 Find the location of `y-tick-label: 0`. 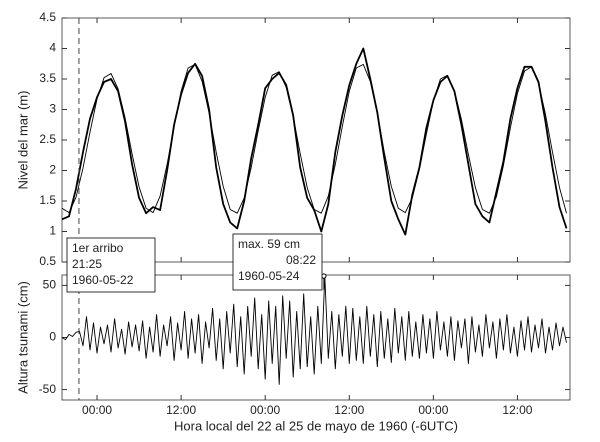

y-tick-label: 0 is located at coordinates (52, 337).